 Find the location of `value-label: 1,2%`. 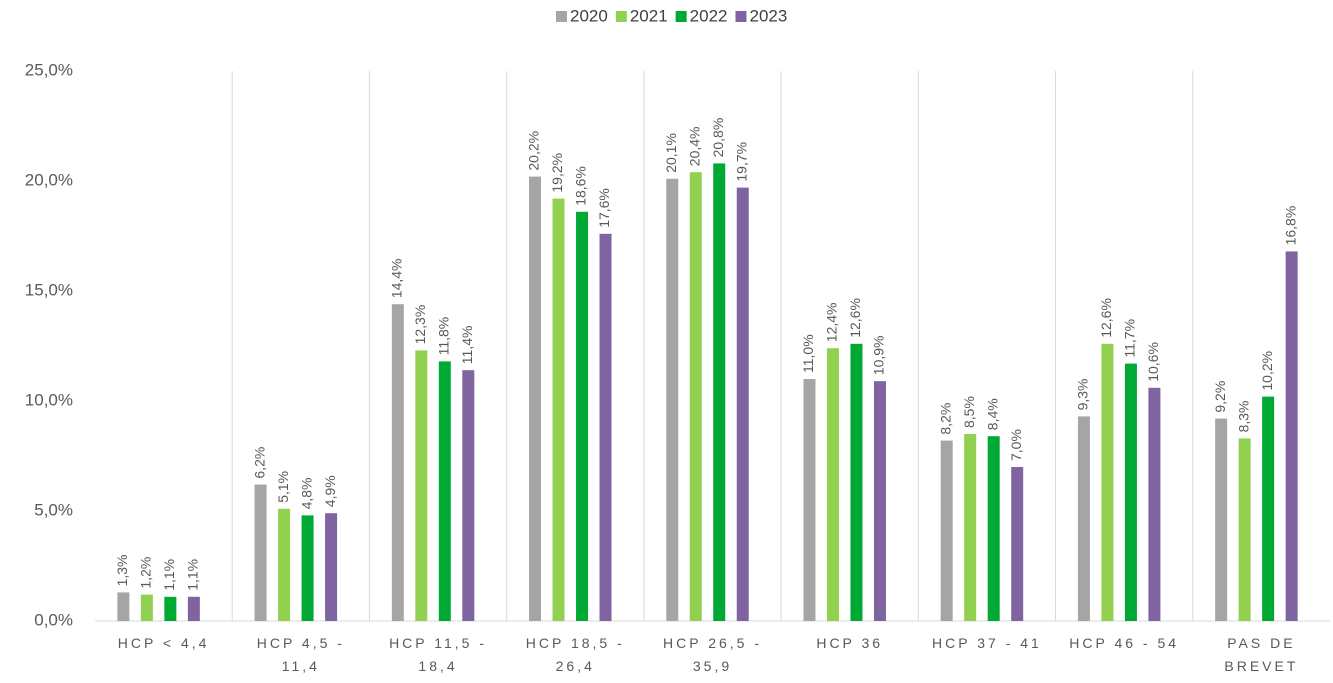

value-label: 1,2% is located at coordinates (146, 573).